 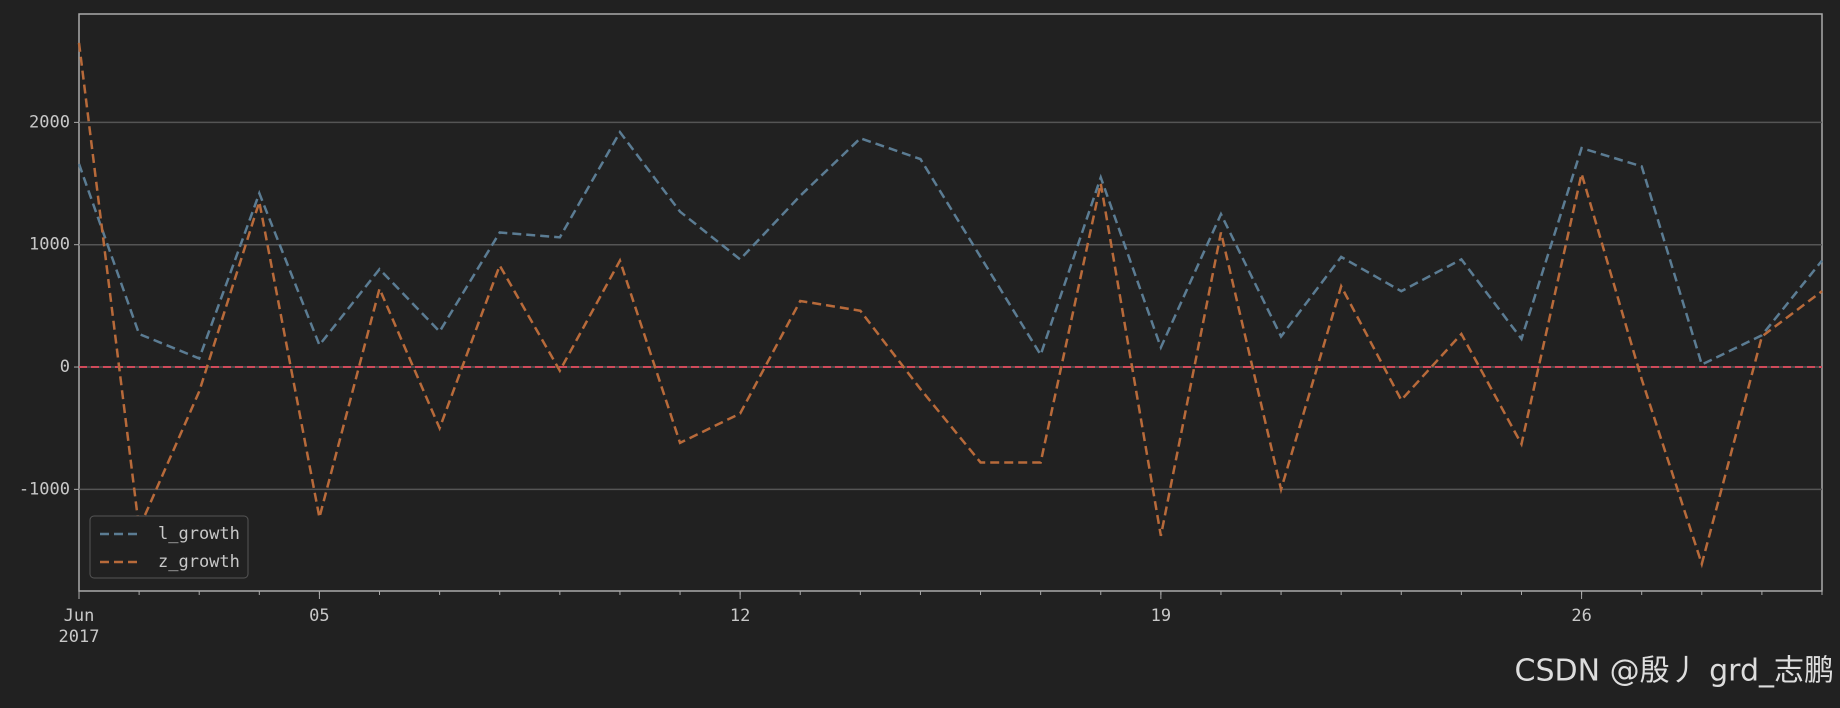 I want to click on x-tick-label: 26, so click(x=1581, y=616).